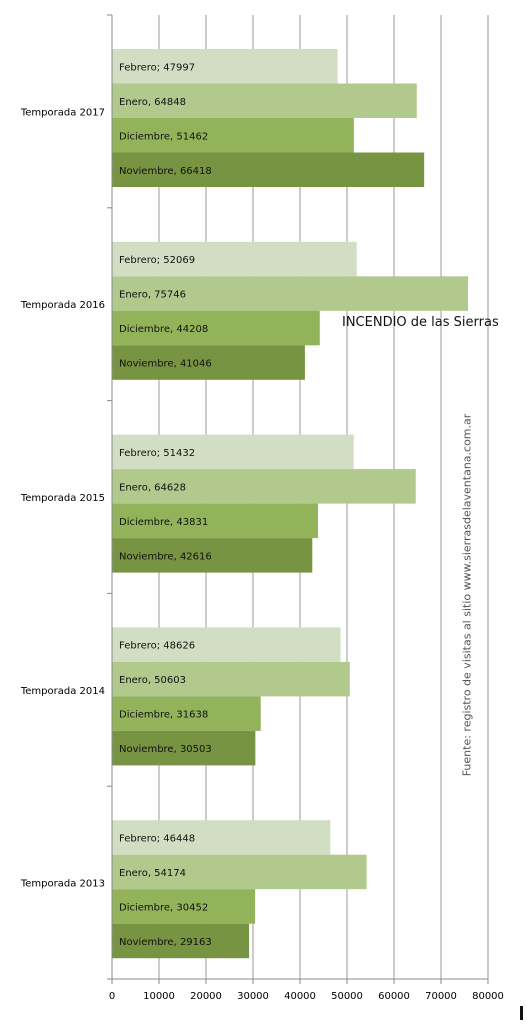  What do you see at coordinates (253, 996) in the screenshot?
I see `x-tick-label: 30000` at bounding box center [253, 996].